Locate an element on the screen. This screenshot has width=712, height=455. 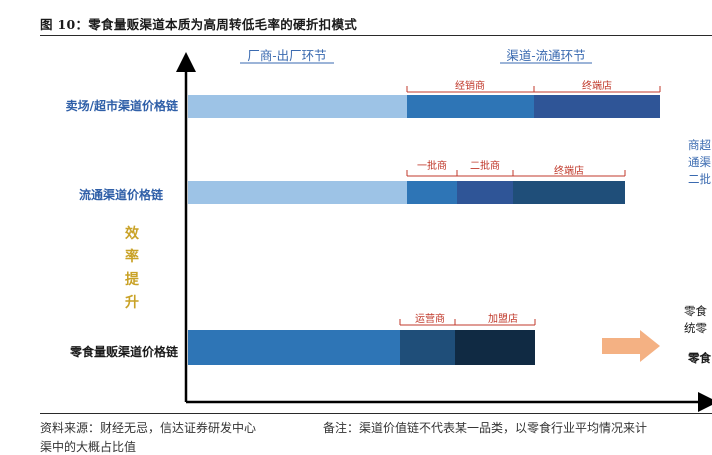
figure-title: 图 10：零食量贩渠道本质为高周转低毛率的硬折扣模式 is located at coordinates (199, 24).